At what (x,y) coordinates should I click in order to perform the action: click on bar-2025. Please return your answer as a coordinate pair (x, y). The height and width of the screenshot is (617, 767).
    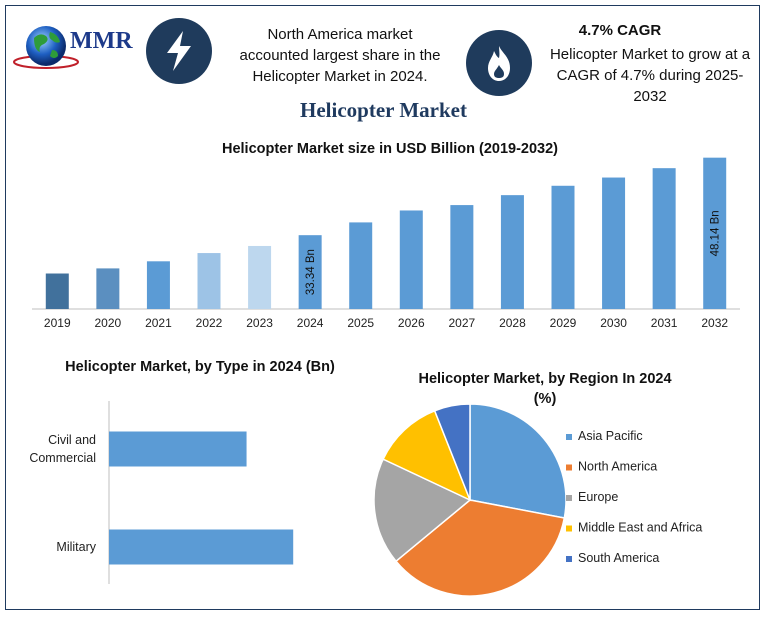
    Looking at the image, I should click on (361, 265).